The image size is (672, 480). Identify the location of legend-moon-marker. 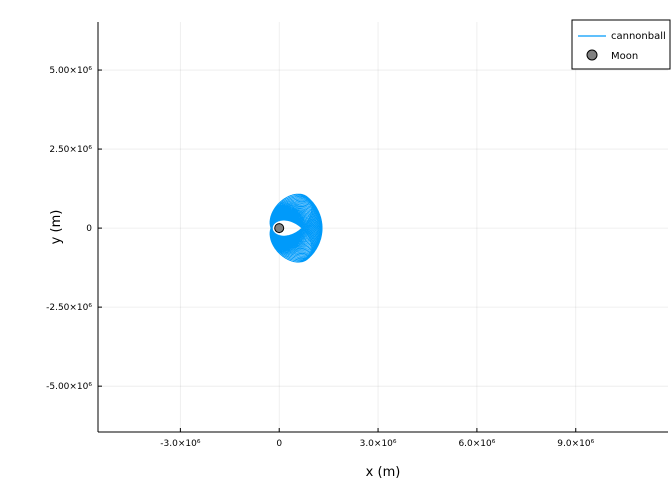
(592, 55).